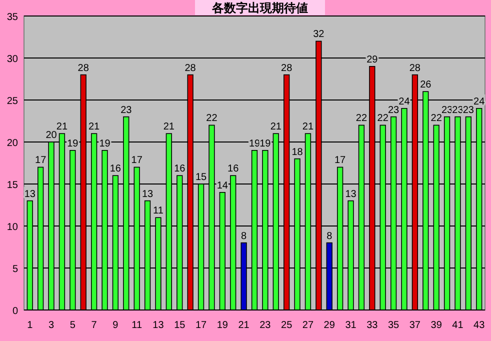 This screenshot has width=491, height=341. What do you see at coordinates (180, 325) in the screenshot?
I see `x-tick-label: 15` at bounding box center [180, 325].